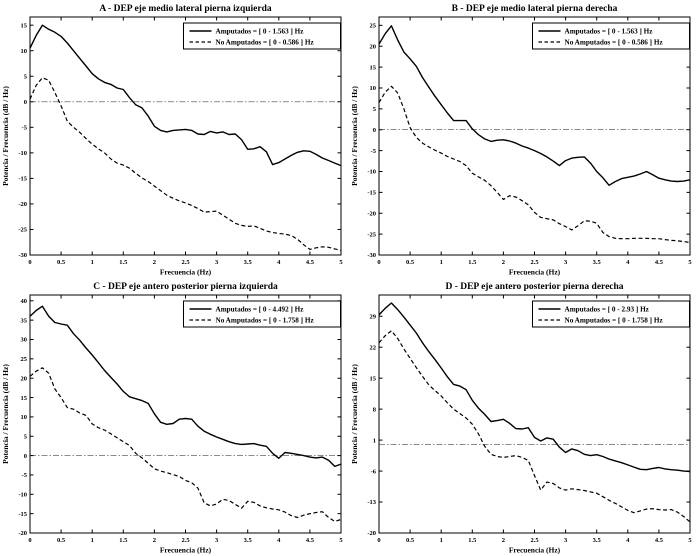 The height and width of the screenshot is (556, 697). Describe the element at coordinates (606, 310) in the screenshot. I see `legend-label: Amputados = [ 0 - 2.93 ] Hz` at that location.